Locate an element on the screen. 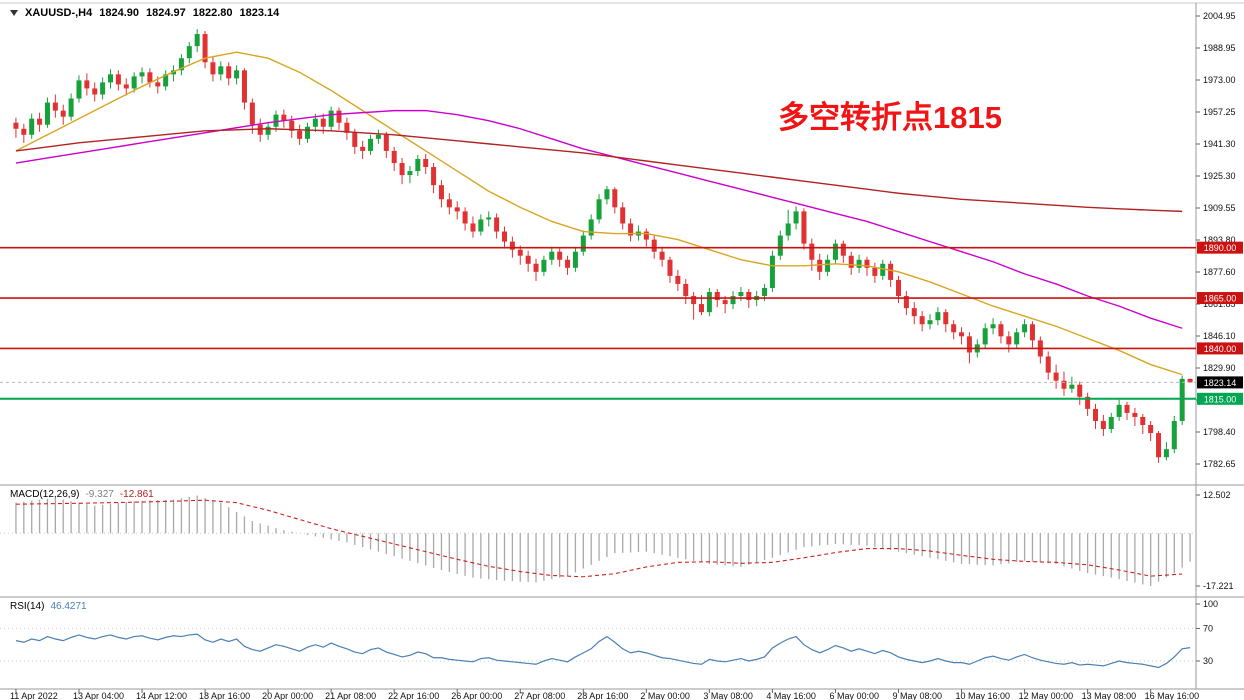  svg-text: 30 is located at coordinates (1208, 661).